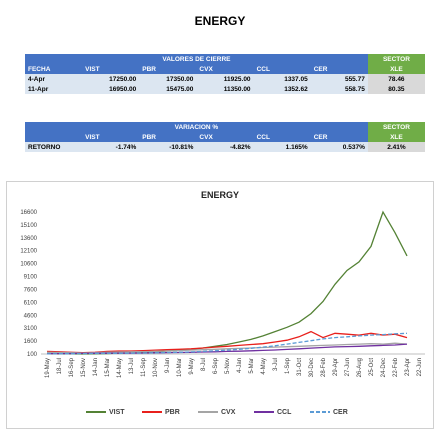 This screenshot has width=440, height=441. What do you see at coordinates (111, 79) in the screenshot?
I see `table-cell: 17250.00` at bounding box center [111, 79].